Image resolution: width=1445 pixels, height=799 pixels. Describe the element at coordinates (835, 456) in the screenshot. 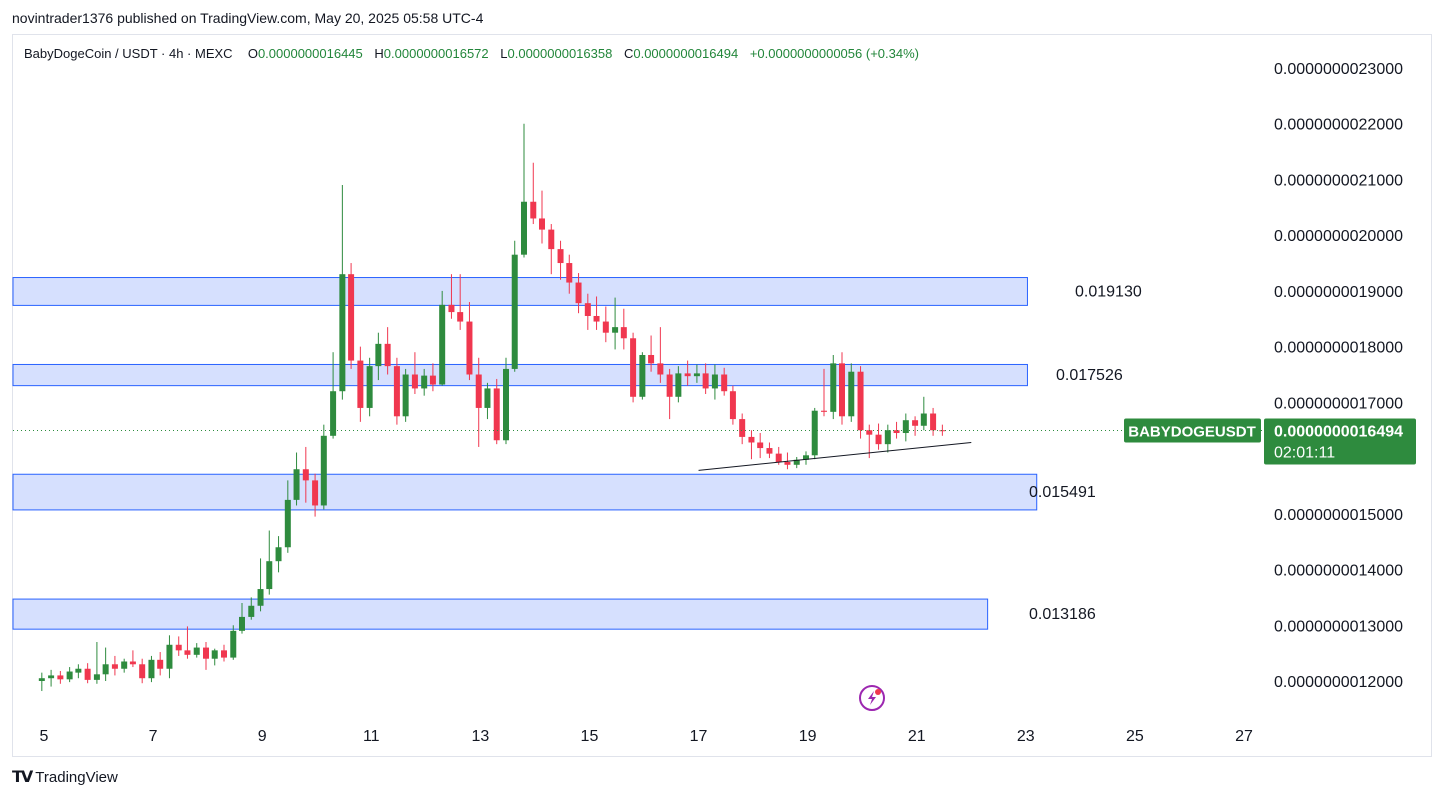

I see `trend-line` at that location.